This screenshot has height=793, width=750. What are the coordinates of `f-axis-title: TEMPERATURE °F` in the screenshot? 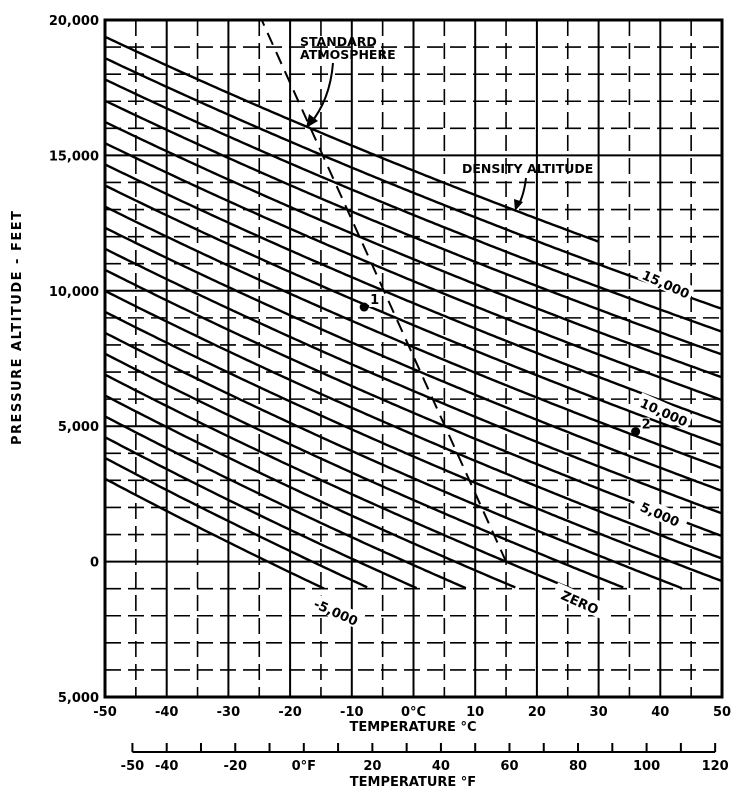 It's located at (413, 782).